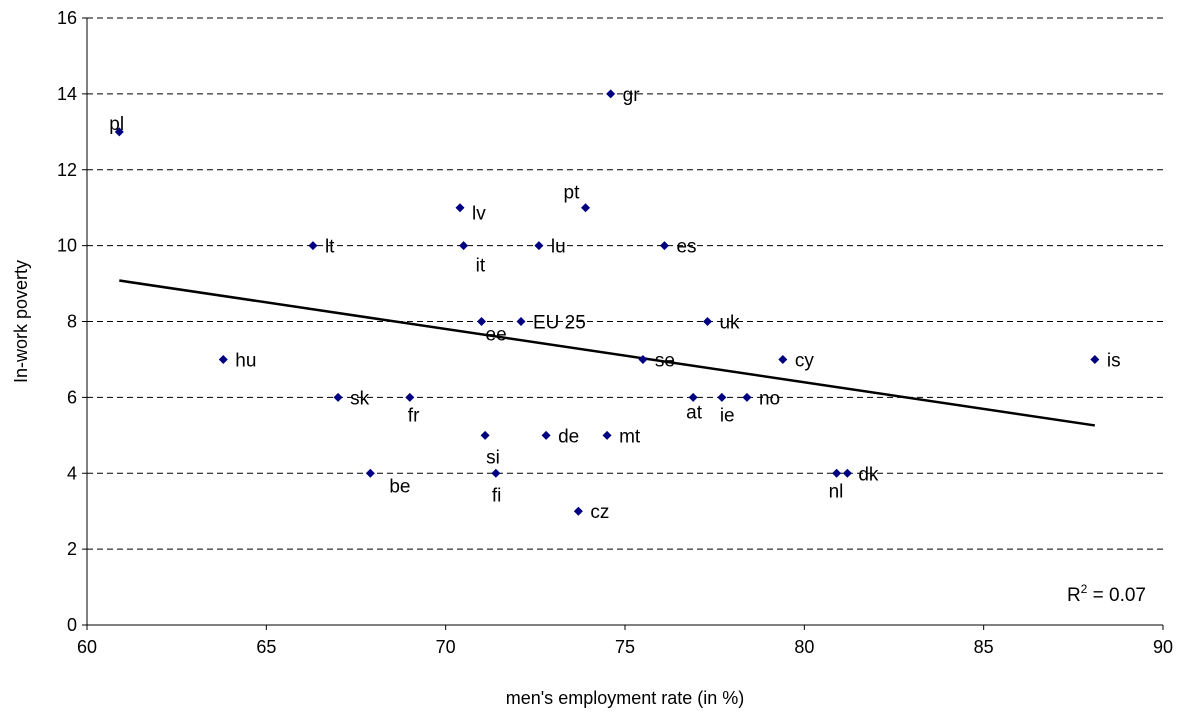  I want to click on y-tick-label: 8, so click(72, 322).